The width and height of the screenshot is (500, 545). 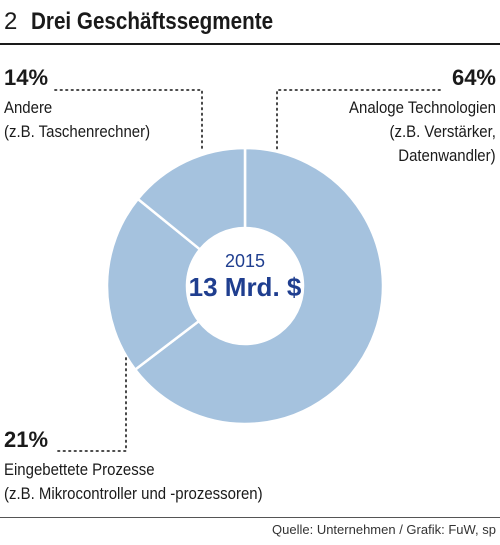 What do you see at coordinates (245, 261) in the screenshot?
I see `center-year: 2015` at bounding box center [245, 261].